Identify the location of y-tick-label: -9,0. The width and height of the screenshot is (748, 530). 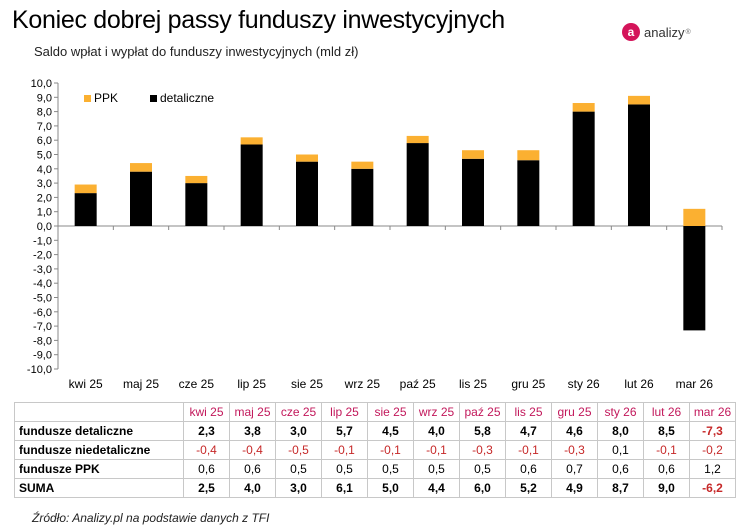
(42, 356).